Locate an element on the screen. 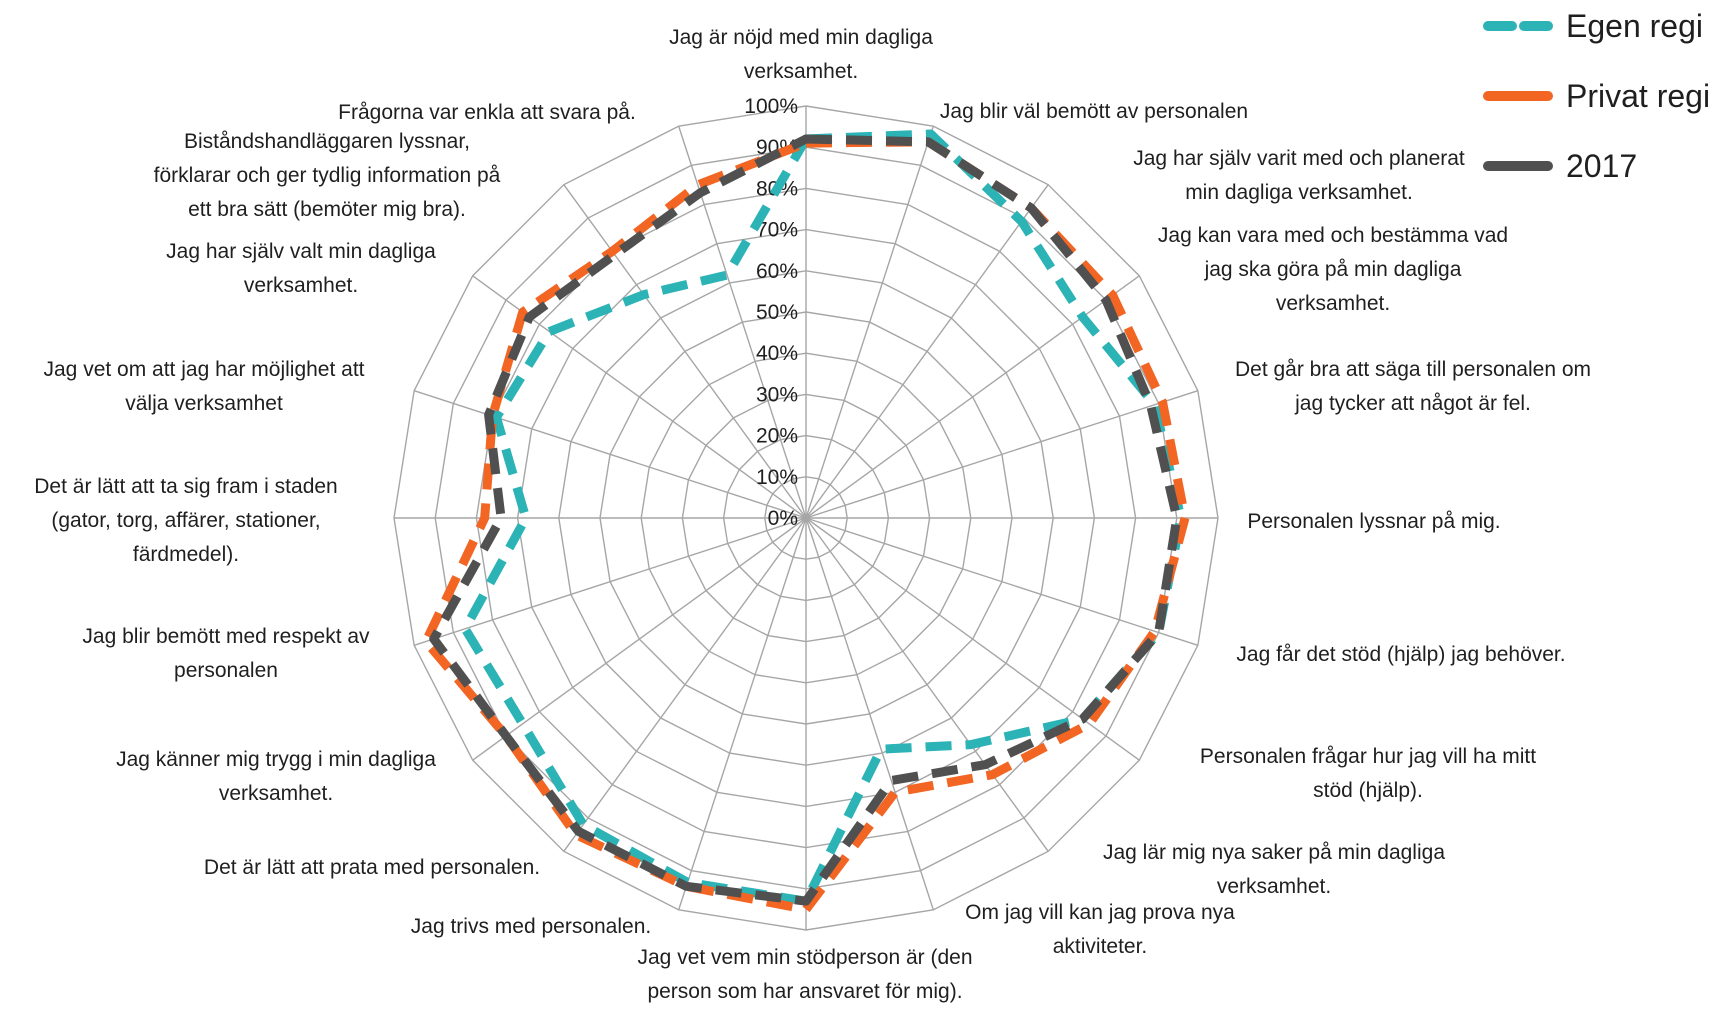  legend-label: Privat regi is located at coordinates (1638, 96).